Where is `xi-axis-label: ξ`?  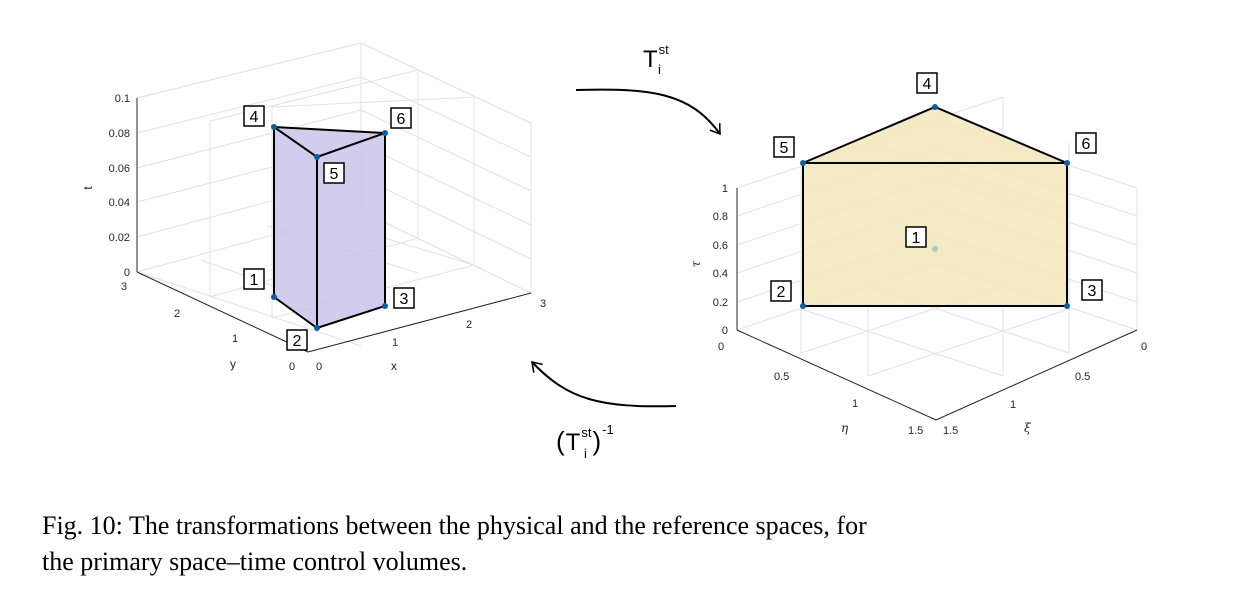 xi-axis-label: ξ is located at coordinates (1028, 428).